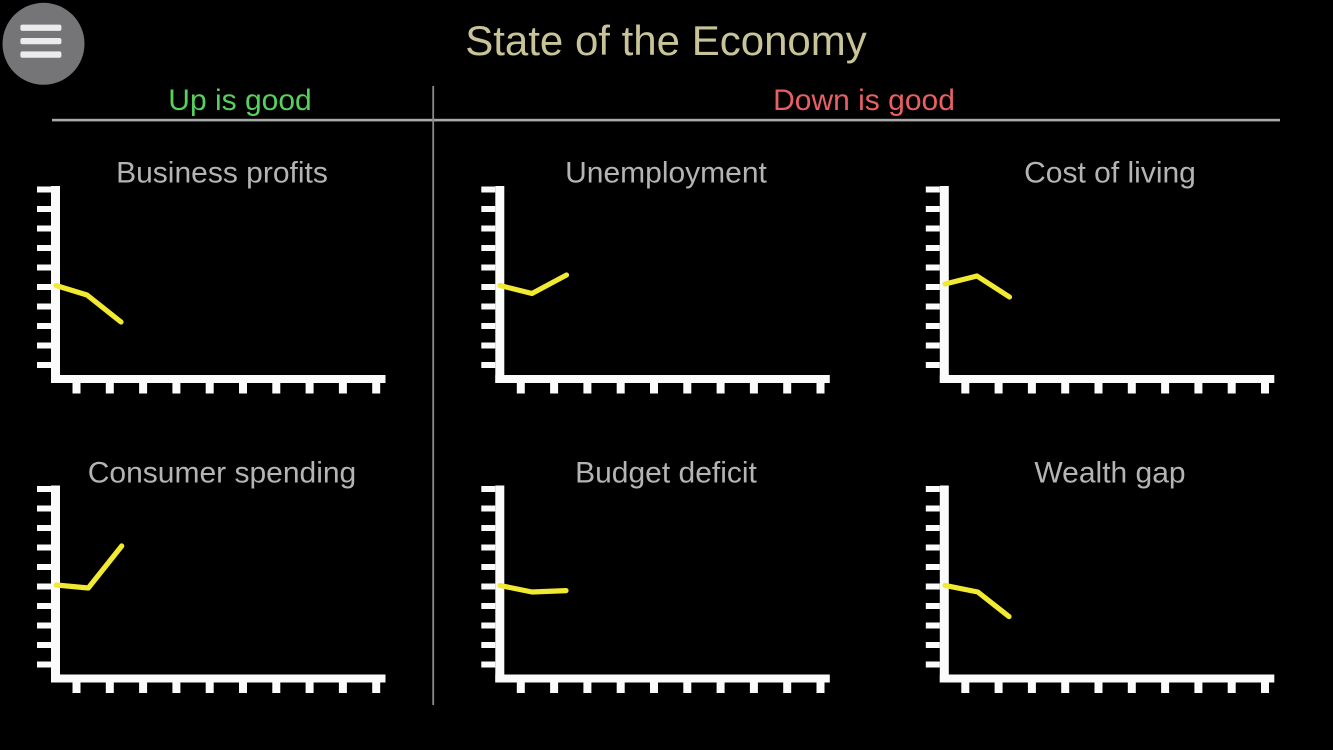 This screenshot has width=1333, height=750. What do you see at coordinates (222, 173) in the screenshot?
I see `svg-text: Business profits` at bounding box center [222, 173].